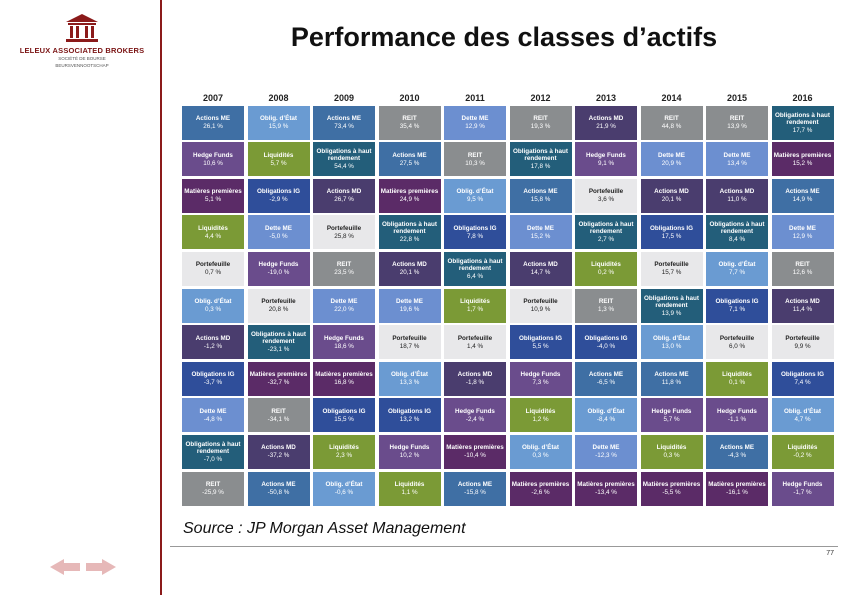  I want to click on asset-cell: Obligations IG -2,9 %, so click(278, 195).